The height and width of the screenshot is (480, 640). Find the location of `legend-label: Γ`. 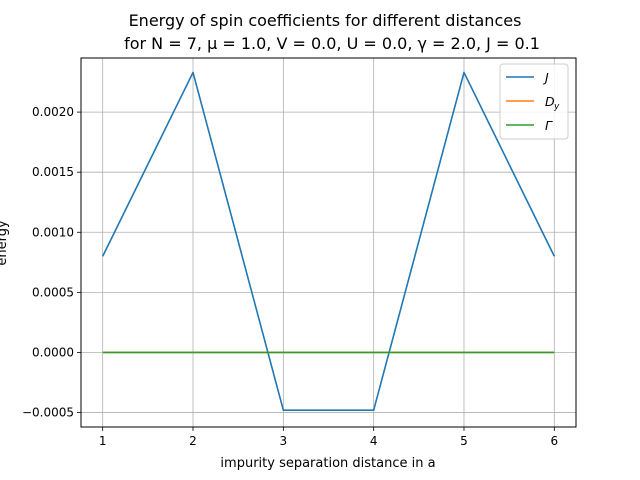

legend-label: Γ is located at coordinates (549, 125).